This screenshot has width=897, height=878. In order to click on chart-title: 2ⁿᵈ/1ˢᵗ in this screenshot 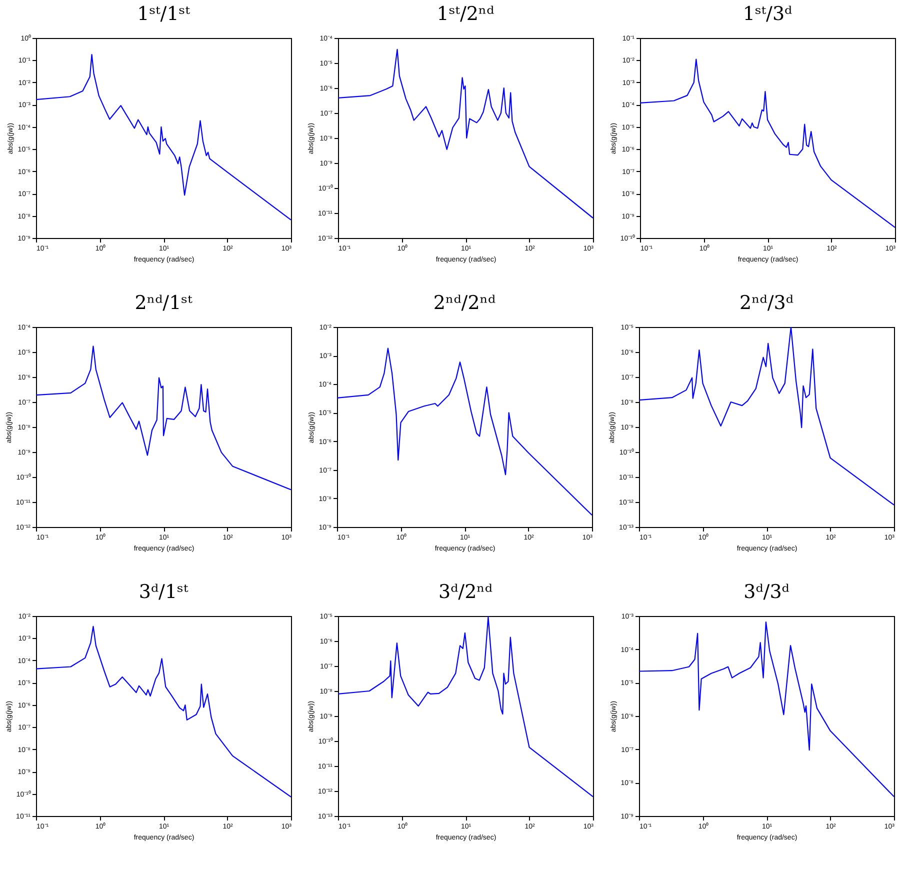, I will do `click(163, 303)`.